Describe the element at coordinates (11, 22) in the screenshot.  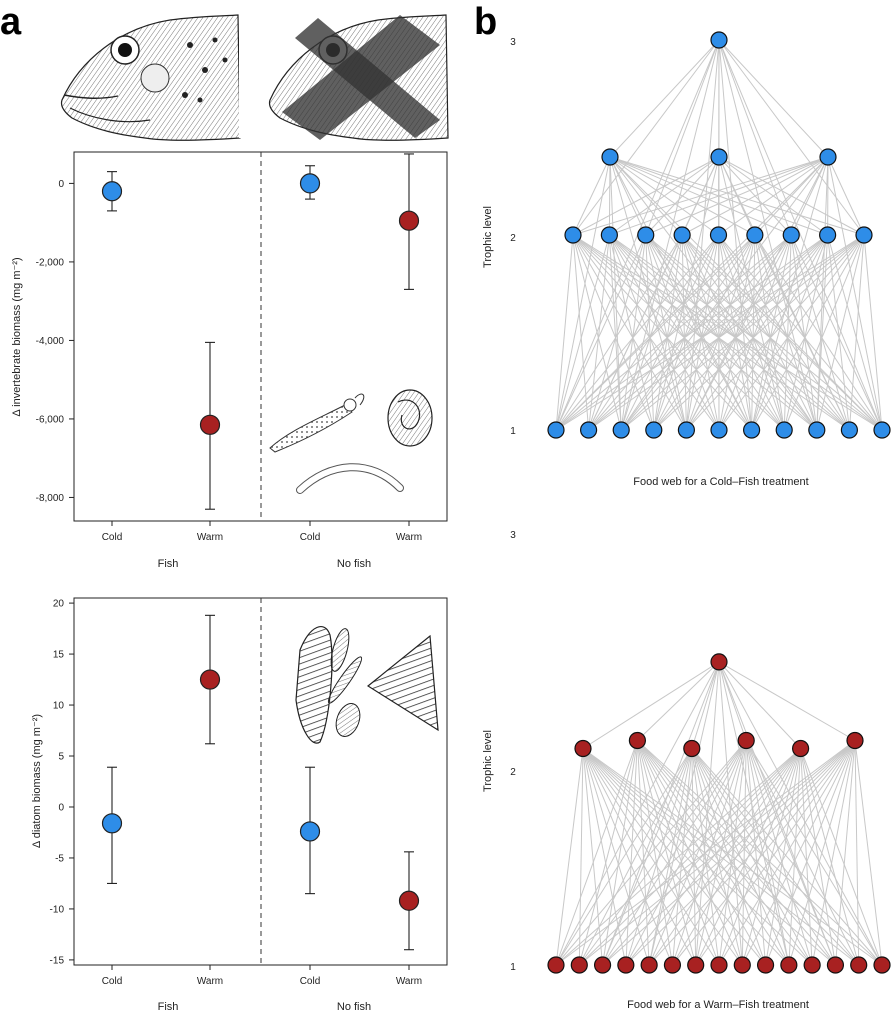
I see `panel-label-a: a` at that location.